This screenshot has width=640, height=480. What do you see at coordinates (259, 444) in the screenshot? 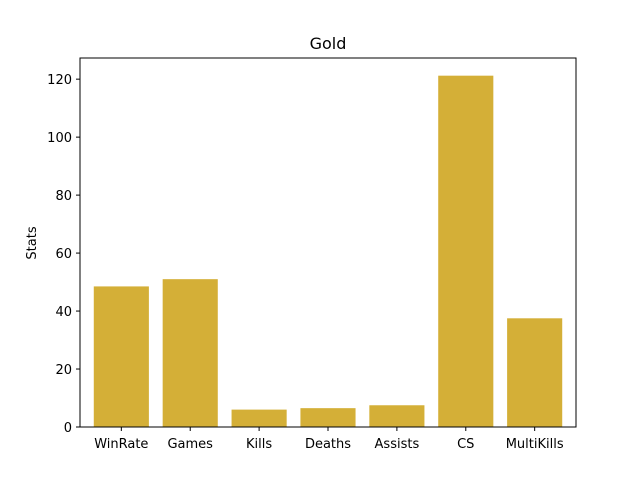
I see `x-tick-label: Kills` at bounding box center [259, 444].